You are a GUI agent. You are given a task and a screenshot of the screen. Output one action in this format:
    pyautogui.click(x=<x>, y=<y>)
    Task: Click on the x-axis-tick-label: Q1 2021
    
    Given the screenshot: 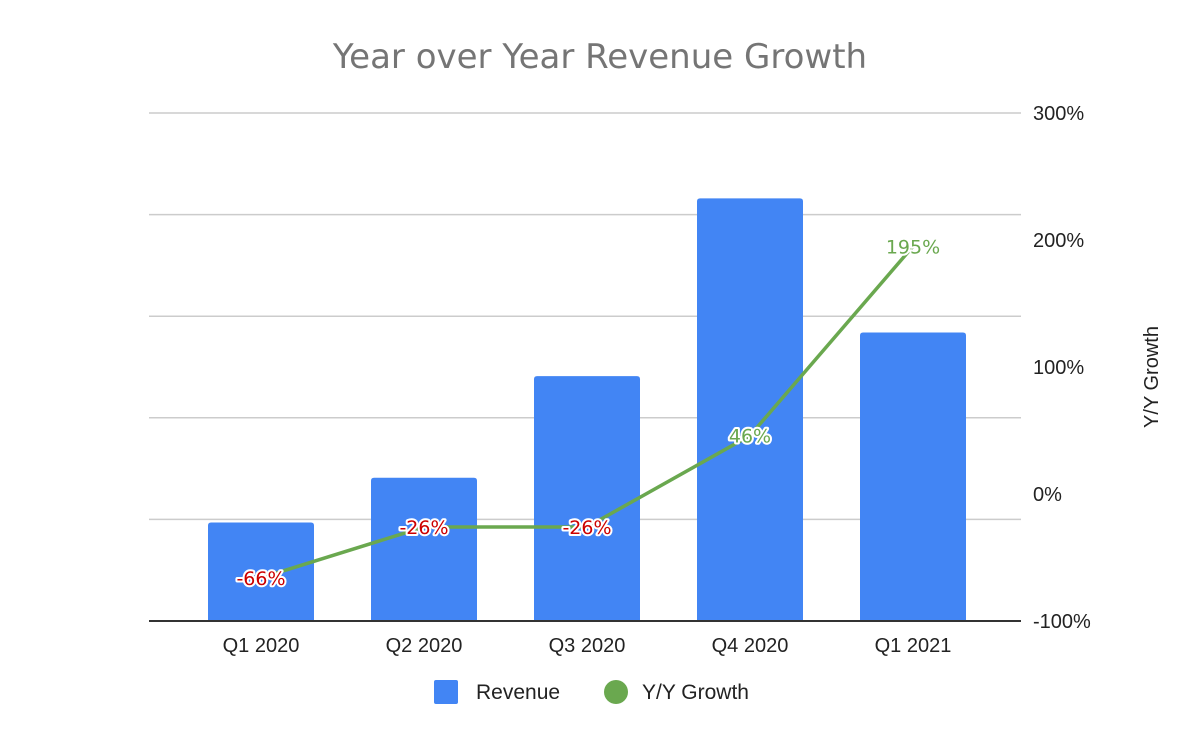 What is the action you would take?
    pyautogui.click(x=913, y=646)
    